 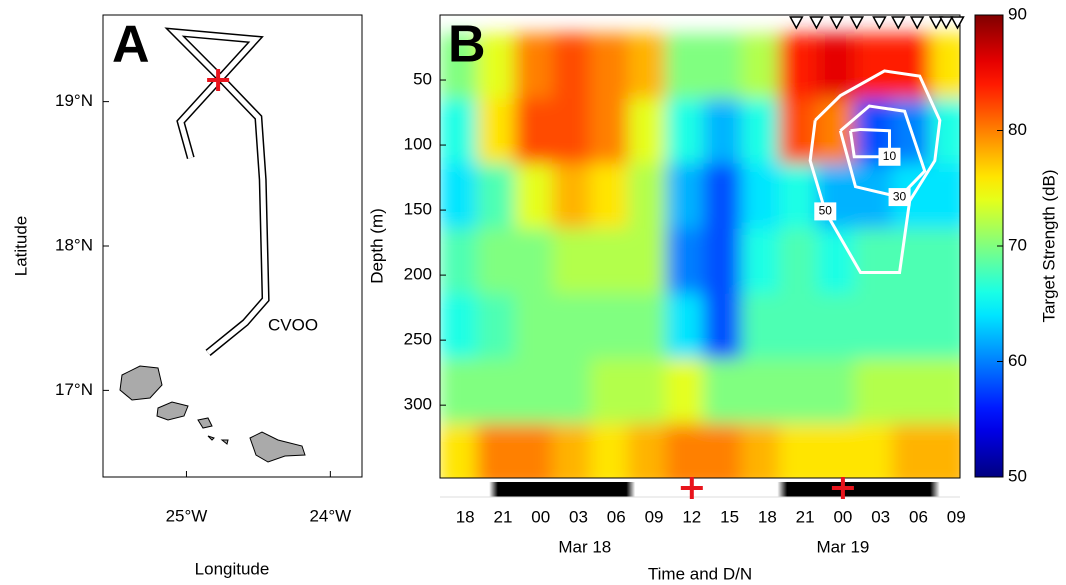 What do you see at coordinates (842, 488) in the screenshot?
I see `time-marker` at bounding box center [842, 488].